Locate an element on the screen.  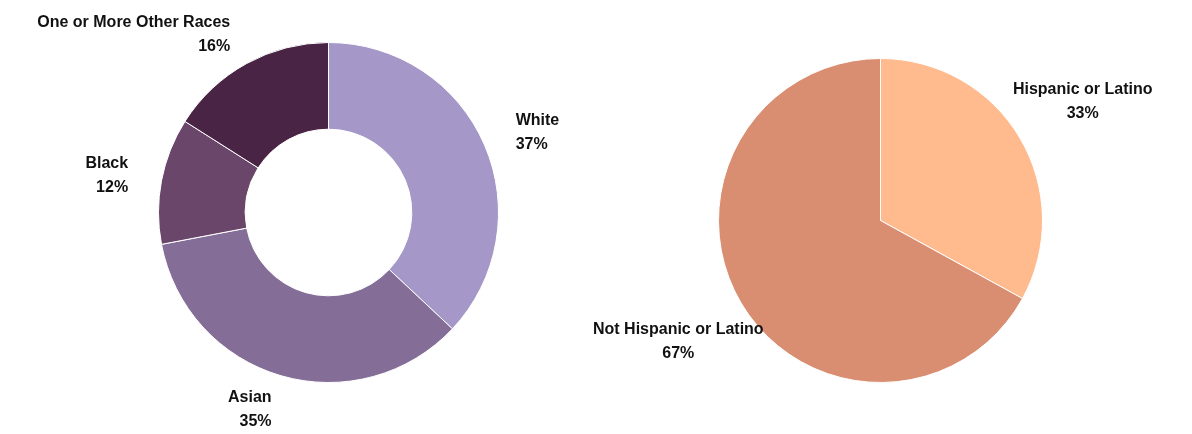
slice-label: One or More Other Races is located at coordinates (134, 22).